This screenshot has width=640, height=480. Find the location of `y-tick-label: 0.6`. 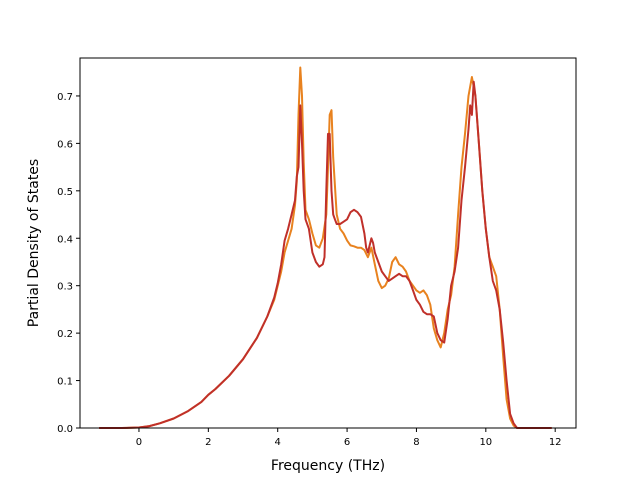

y-tick-label: 0.6 is located at coordinates (65, 144).